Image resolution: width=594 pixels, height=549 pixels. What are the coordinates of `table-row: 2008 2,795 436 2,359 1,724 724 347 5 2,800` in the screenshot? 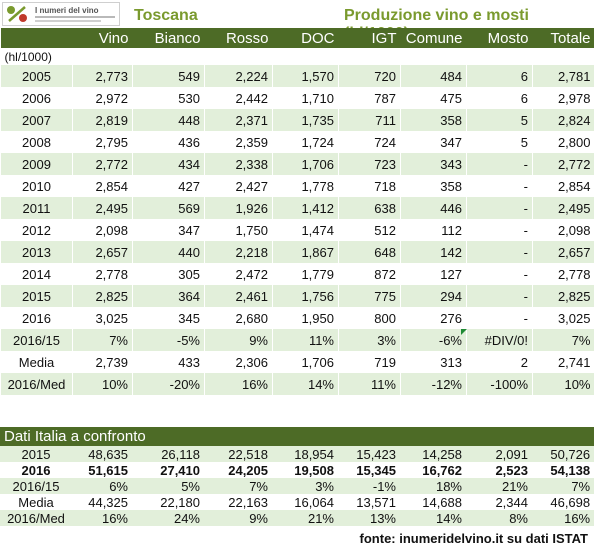 It's located at (297, 142).